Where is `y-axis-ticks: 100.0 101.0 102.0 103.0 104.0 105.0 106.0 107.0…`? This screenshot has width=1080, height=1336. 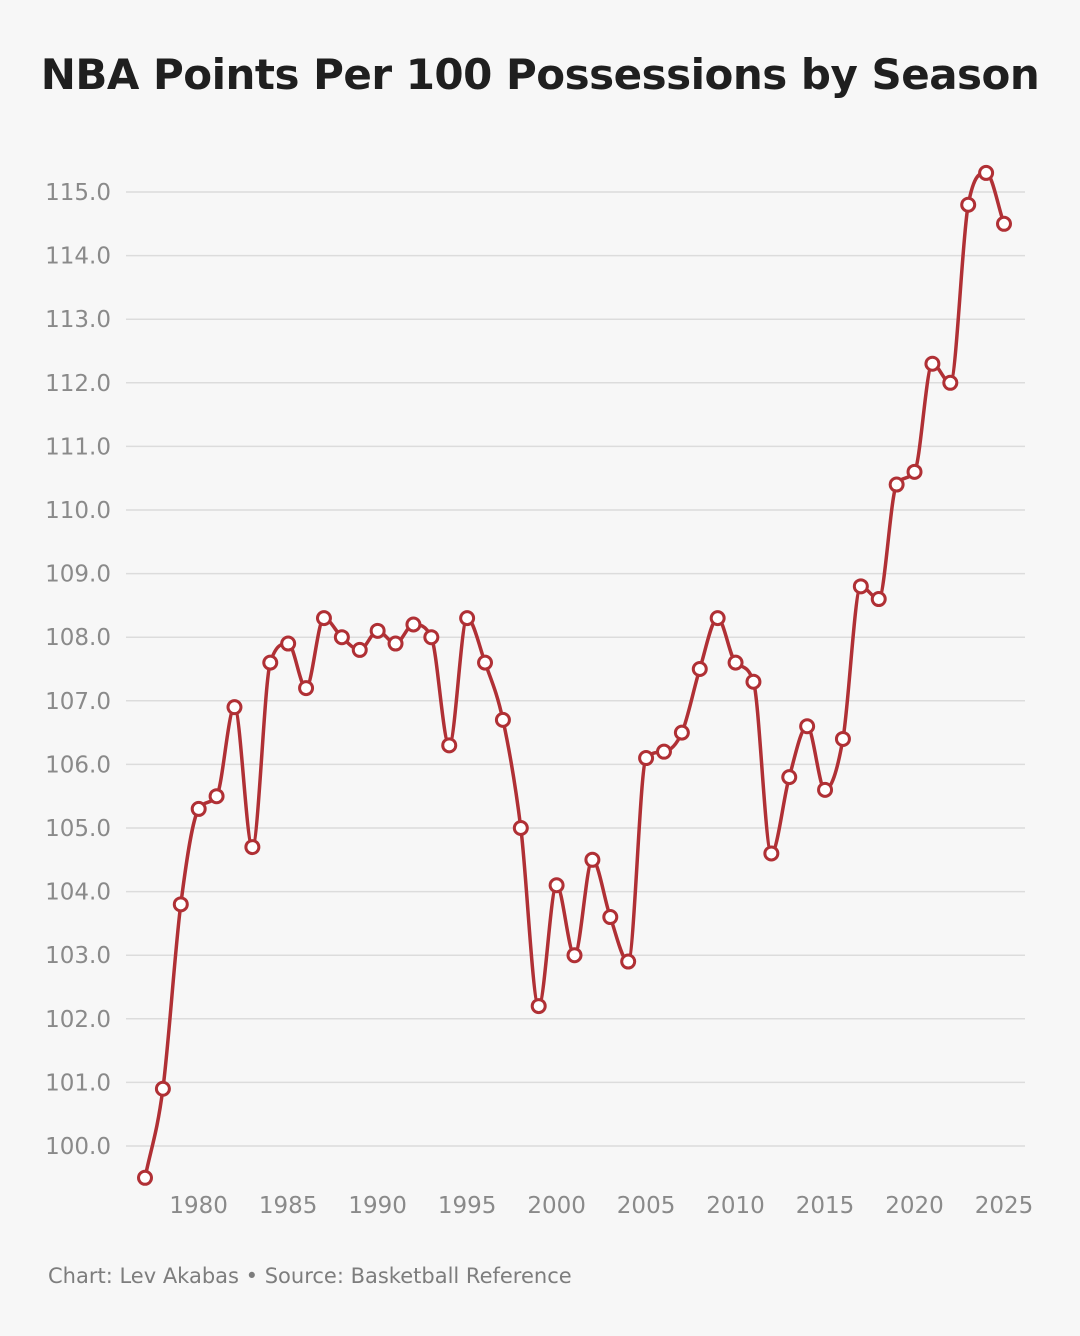 y-axis-ticks: 100.0 101.0 102.0 103.0 104.0 105.0 106.0 107.0… is located at coordinates (78, 670).